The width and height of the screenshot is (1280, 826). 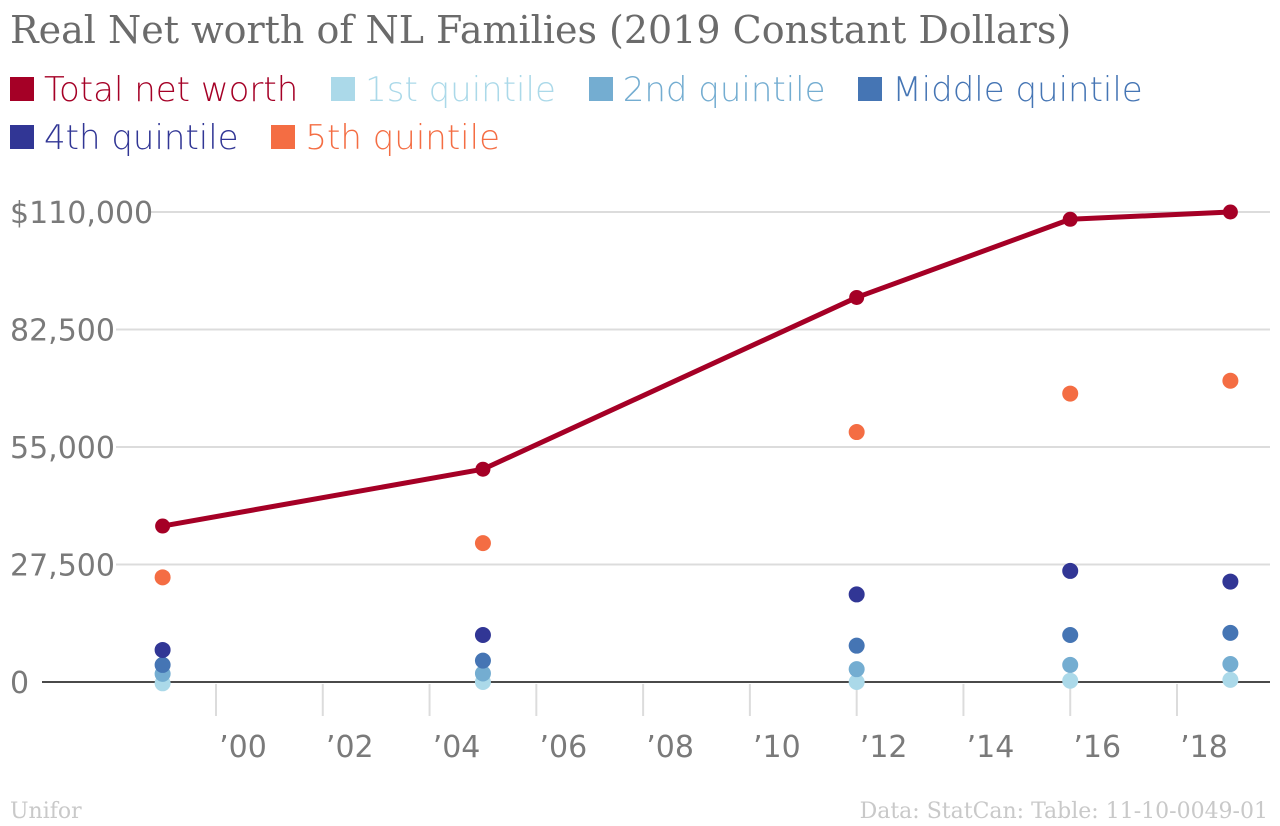 I want to click on legend-swatch-total, so click(x=22, y=89).